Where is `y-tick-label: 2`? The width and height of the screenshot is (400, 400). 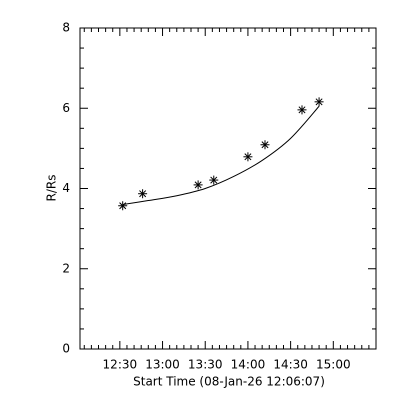 y-tick-label: 2 is located at coordinates (66, 268).